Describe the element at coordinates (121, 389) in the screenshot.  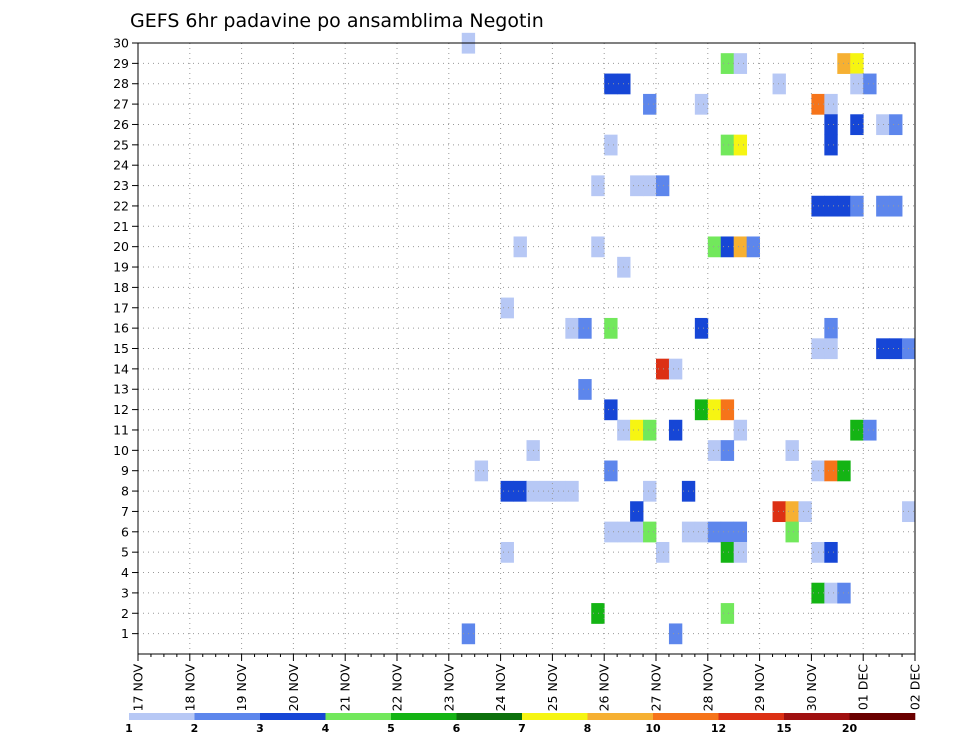
I see `y-tick-label: 13` at that location.